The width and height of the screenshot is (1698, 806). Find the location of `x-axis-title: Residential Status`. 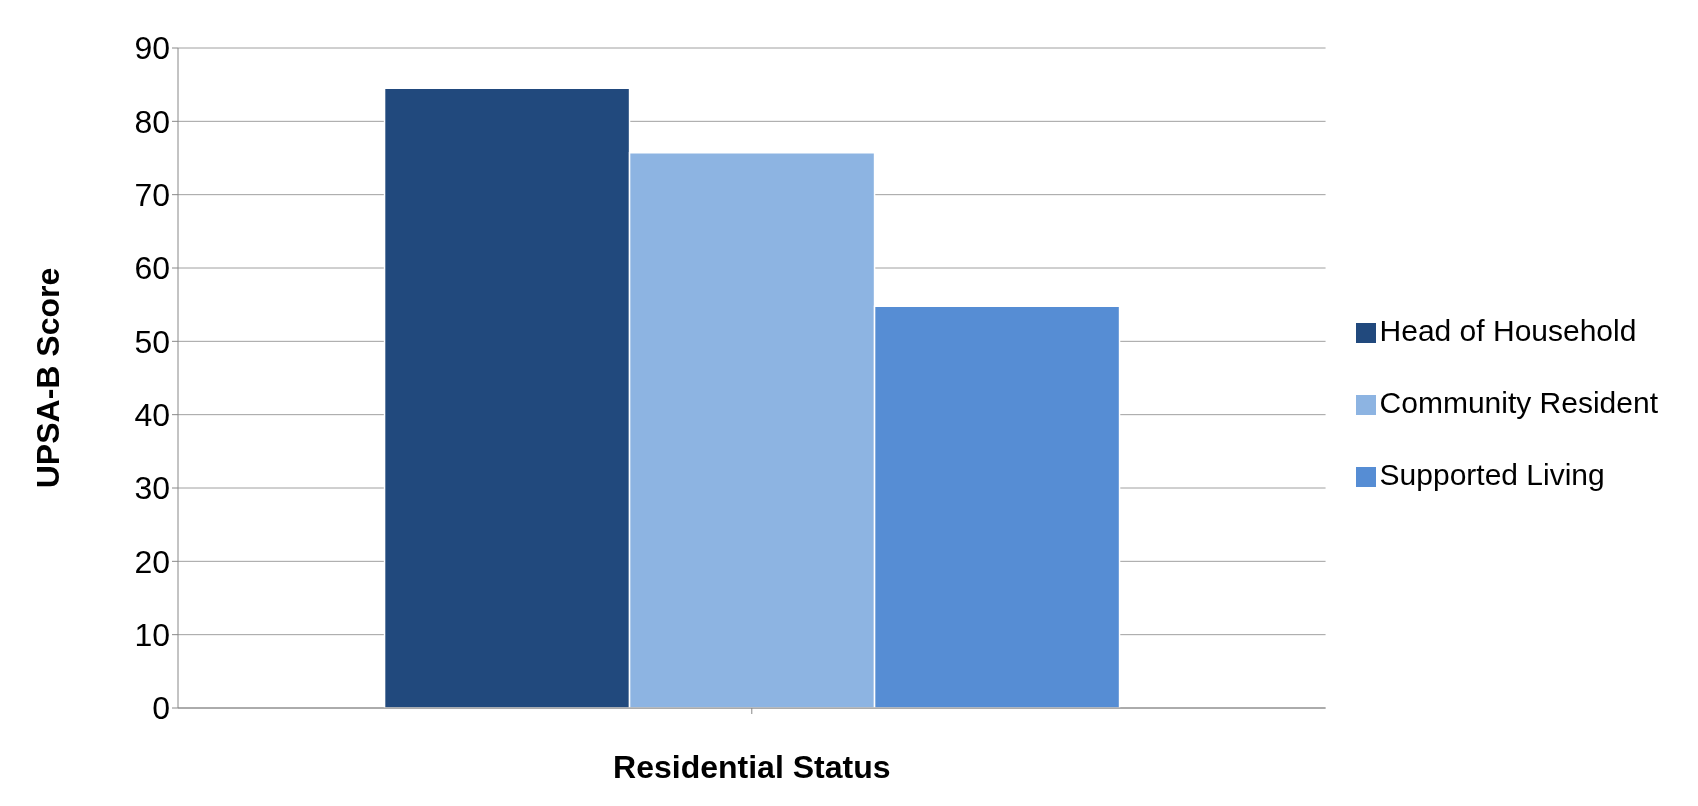

x-axis-title: Residential Status is located at coordinates (752, 767).